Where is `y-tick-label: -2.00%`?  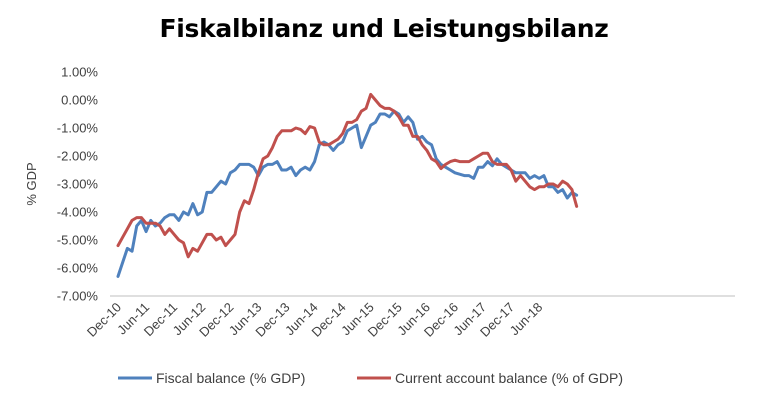 y-tick-label: -2.00% is located at coordinates (78, 156).